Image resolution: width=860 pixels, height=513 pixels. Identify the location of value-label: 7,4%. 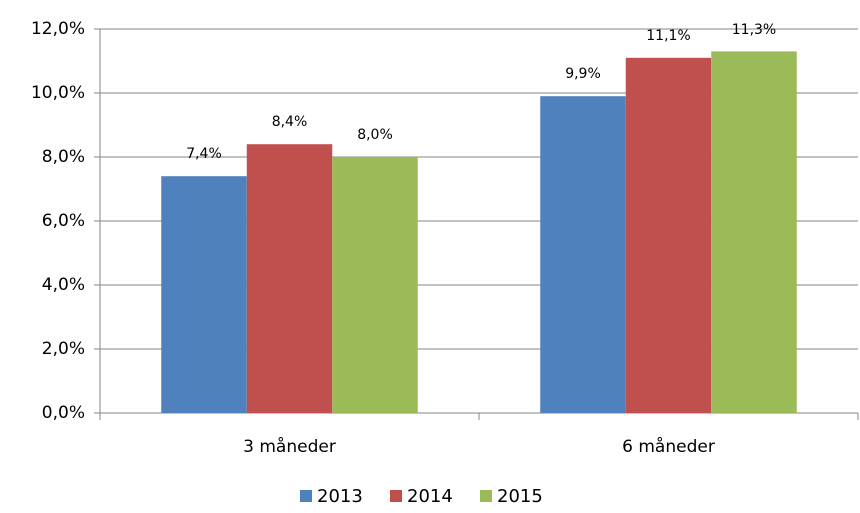
(204, 154).